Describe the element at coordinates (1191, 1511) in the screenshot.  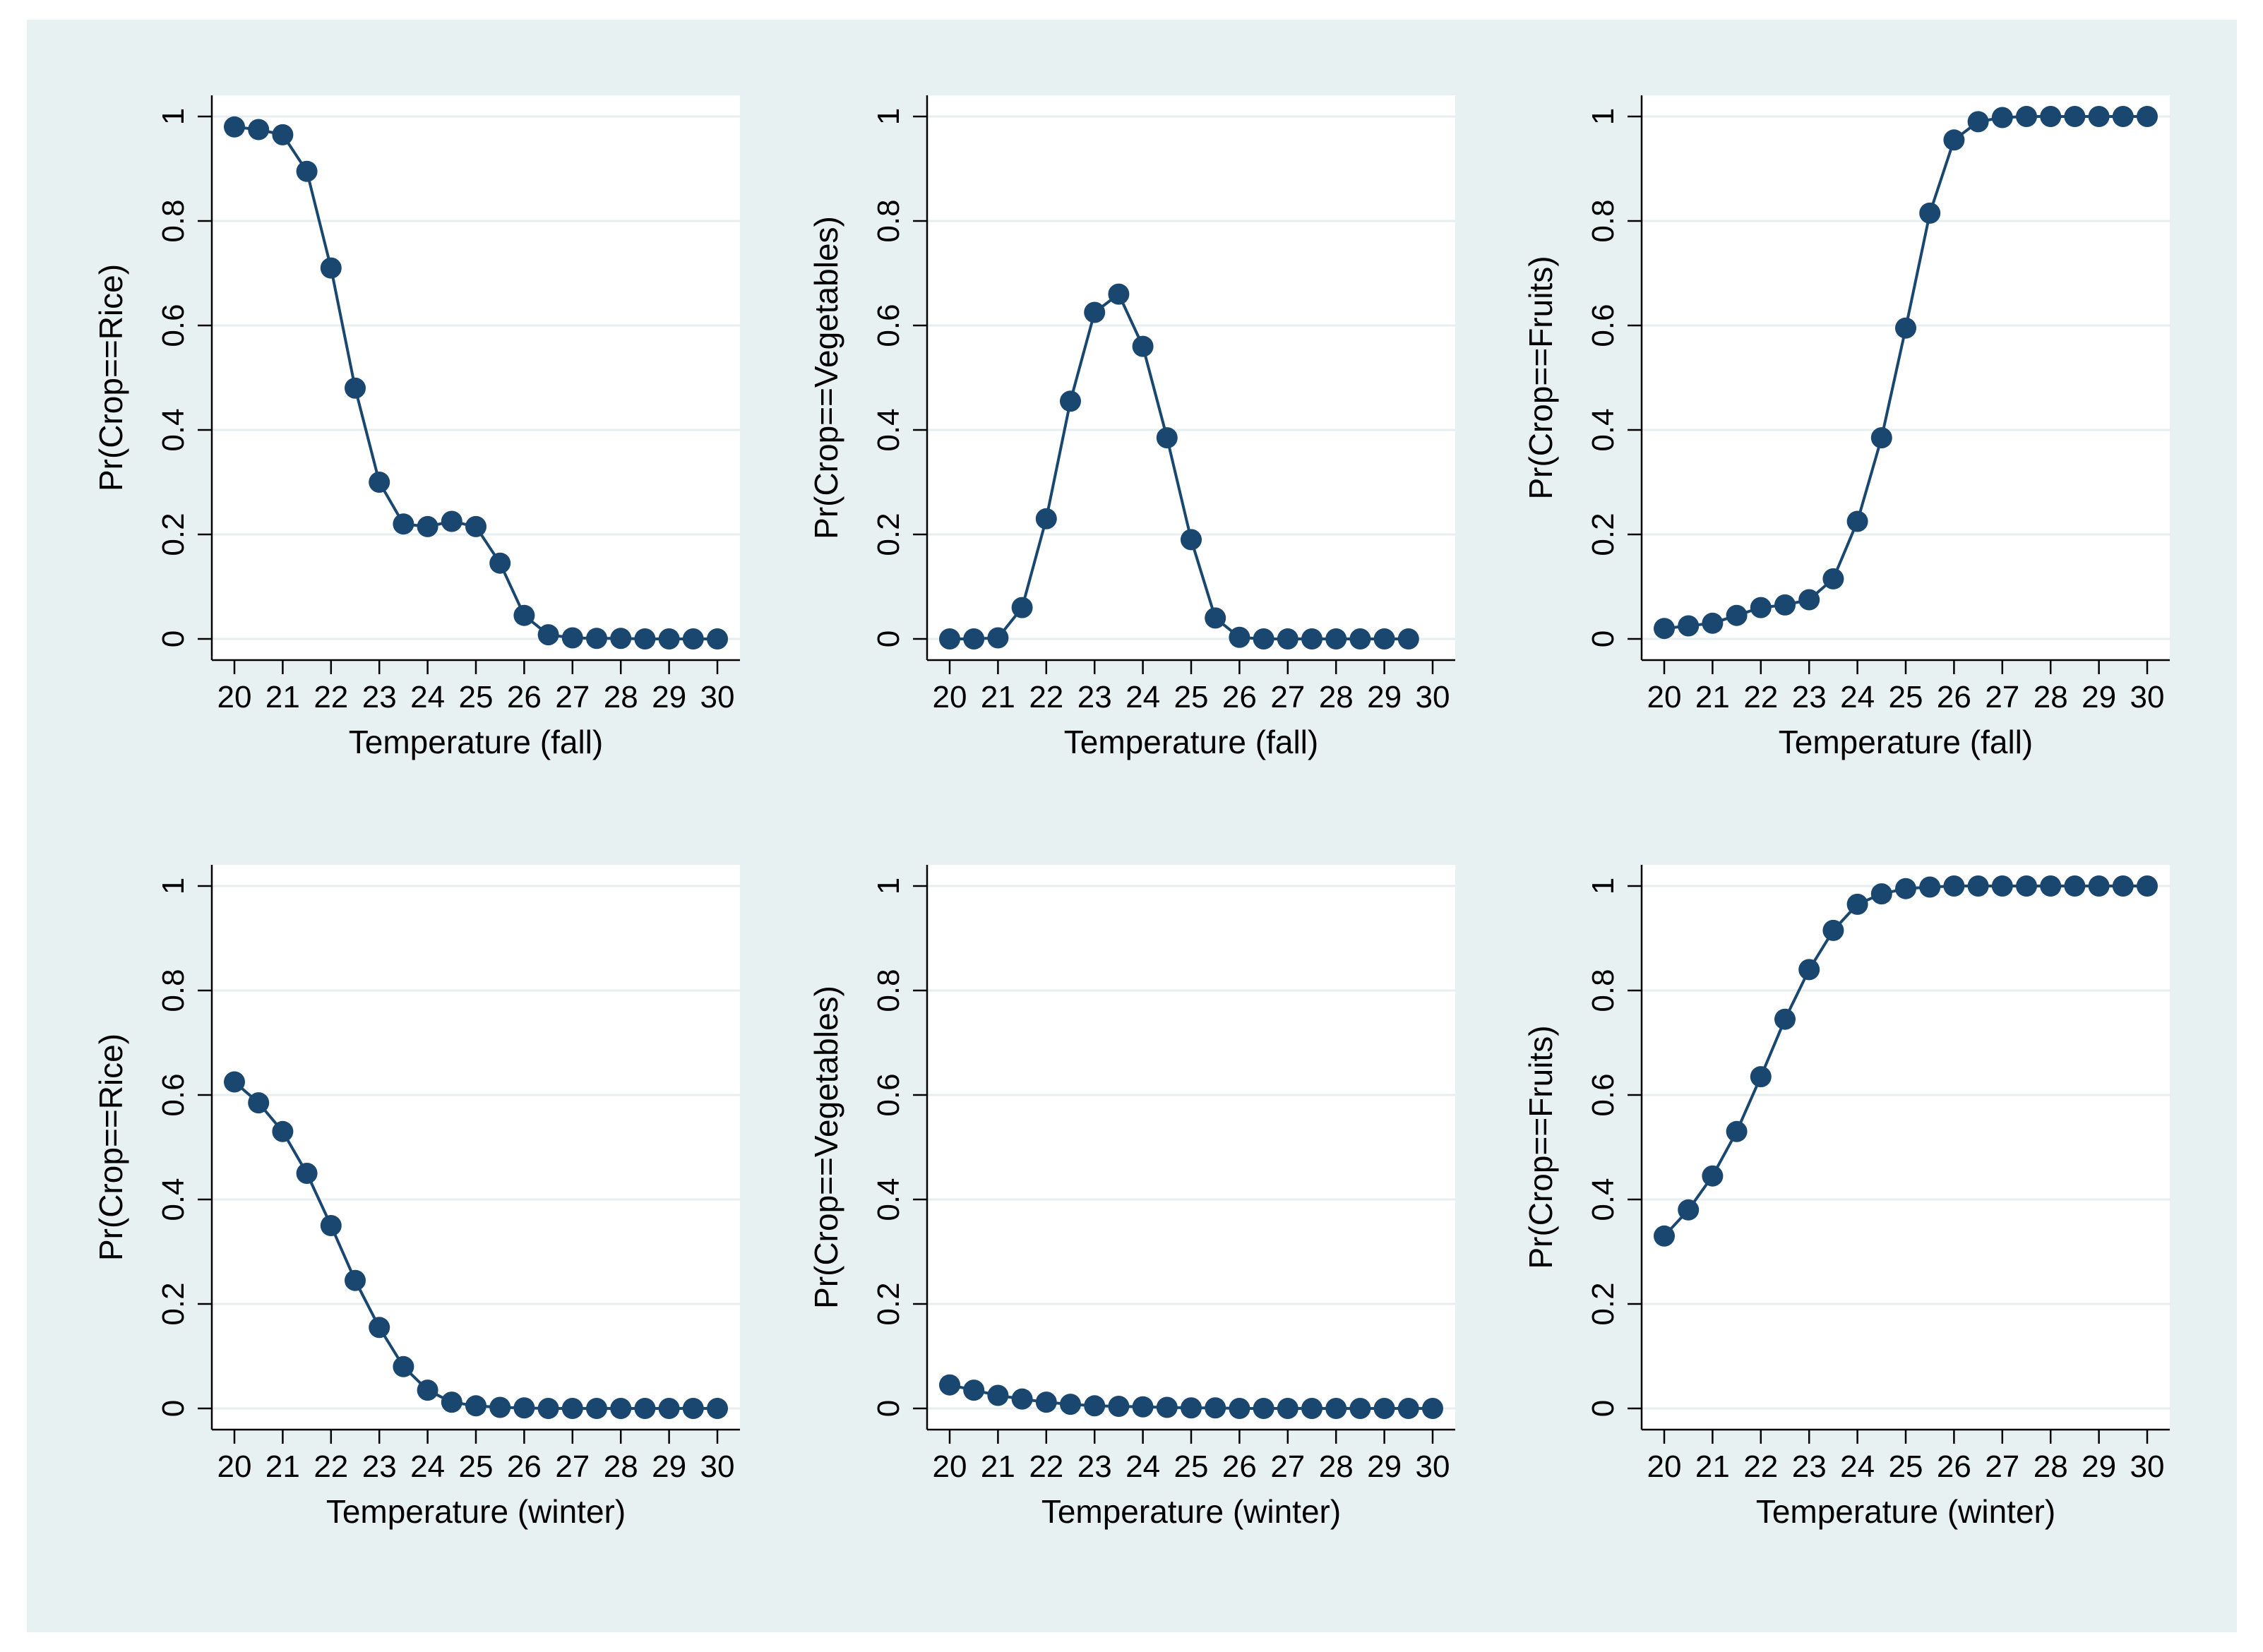
I see `x-axis-title: Temperature (winter)` at that location.